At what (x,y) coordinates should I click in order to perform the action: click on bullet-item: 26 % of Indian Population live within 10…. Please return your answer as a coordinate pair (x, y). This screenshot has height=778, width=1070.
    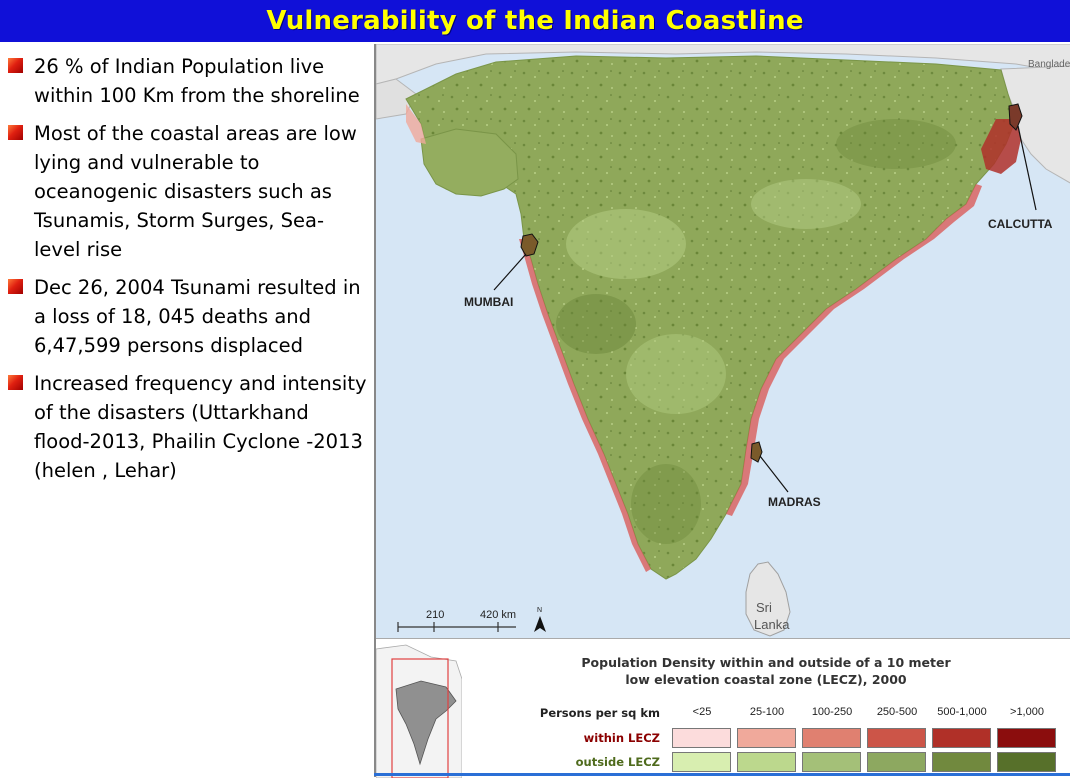
    Looking at the image, I should click on (187, 81).